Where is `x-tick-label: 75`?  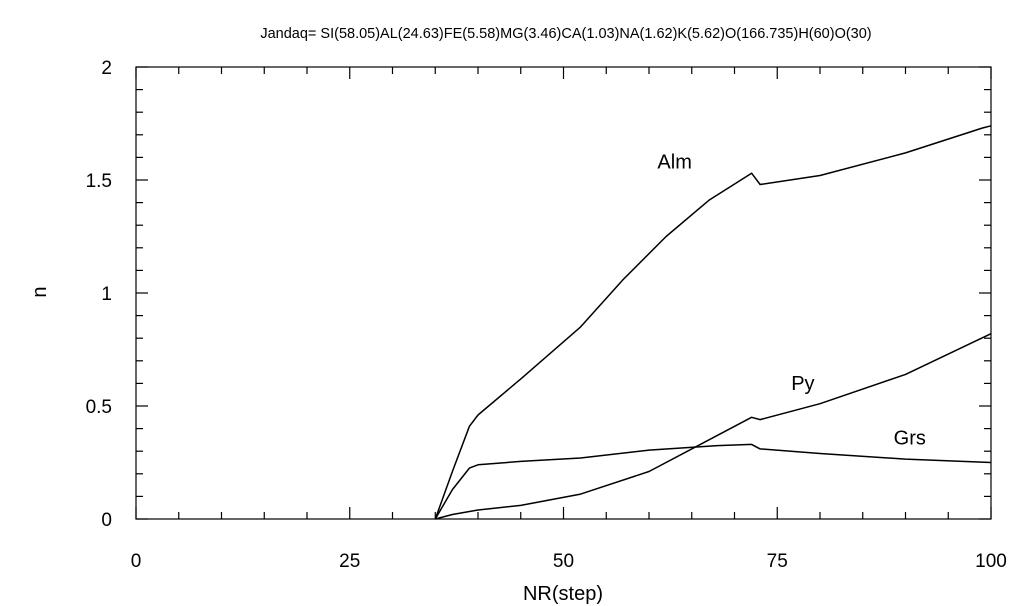
x-tick-label: 75 is located at coordinates (777, 561).